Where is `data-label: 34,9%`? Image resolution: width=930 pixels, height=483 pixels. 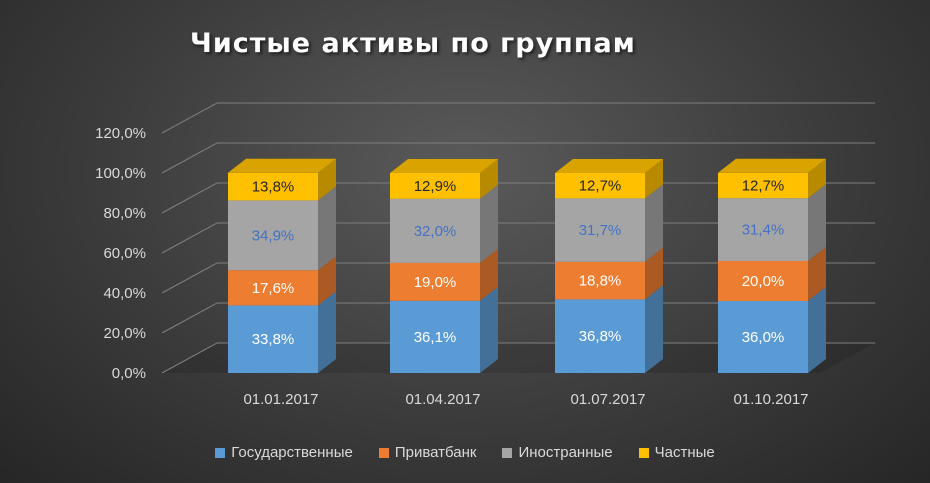
data-label: 34,9% is located at coordinates (273, 235).